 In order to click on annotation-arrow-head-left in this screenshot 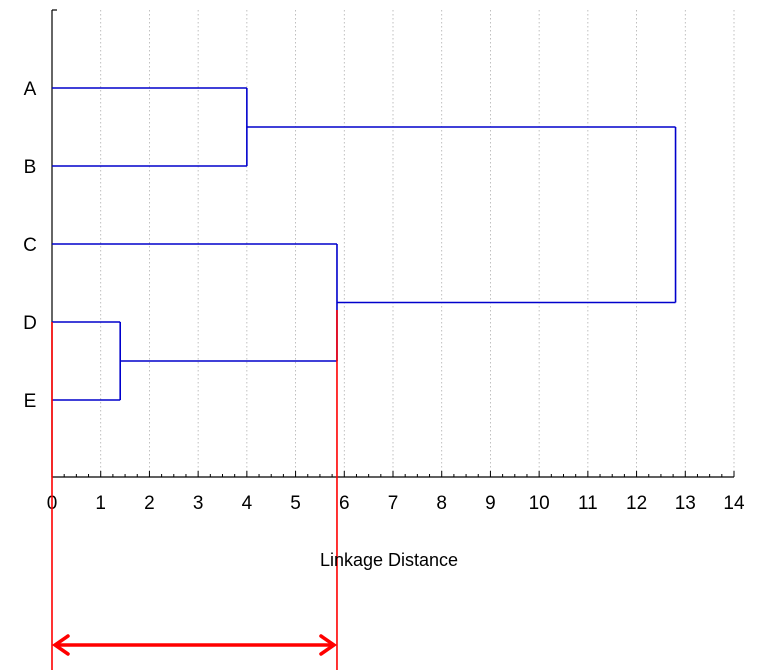, I will do `click(60, 645)`.